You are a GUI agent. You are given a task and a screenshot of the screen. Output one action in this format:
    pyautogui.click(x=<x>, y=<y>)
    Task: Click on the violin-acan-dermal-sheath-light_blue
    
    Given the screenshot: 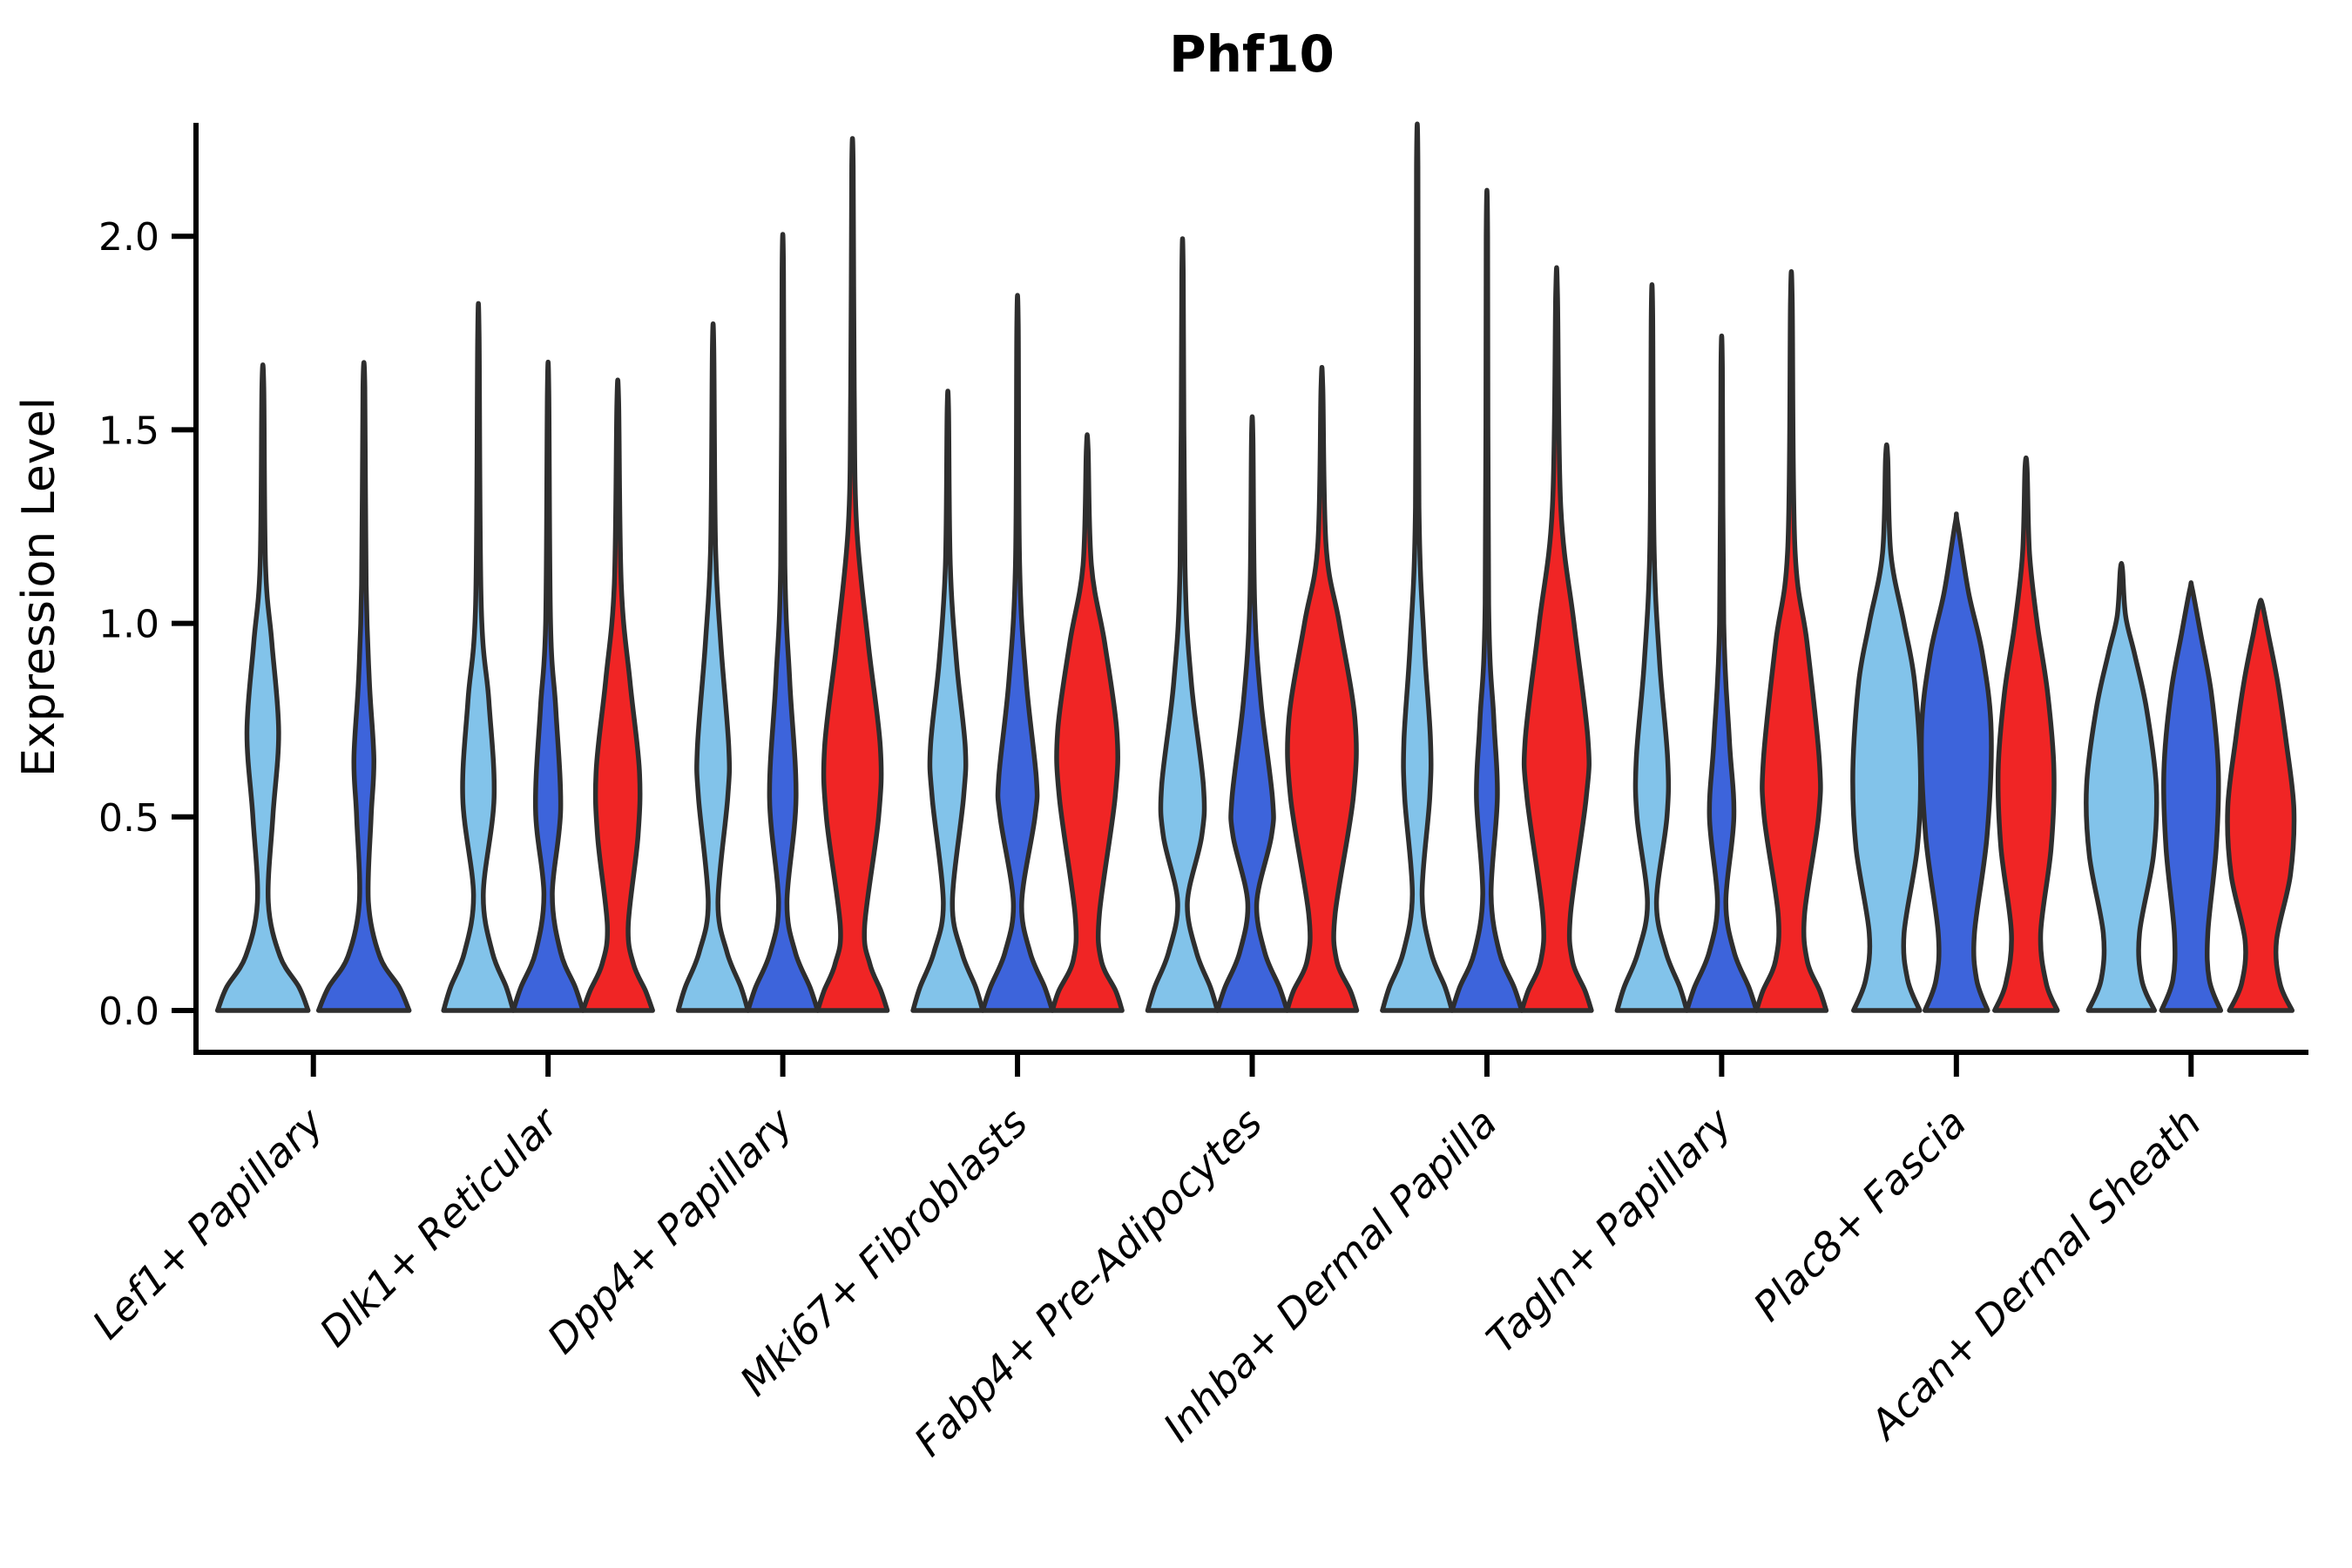 What is the action you would take?
    pyautogui.click(x=2121, y=786)
    